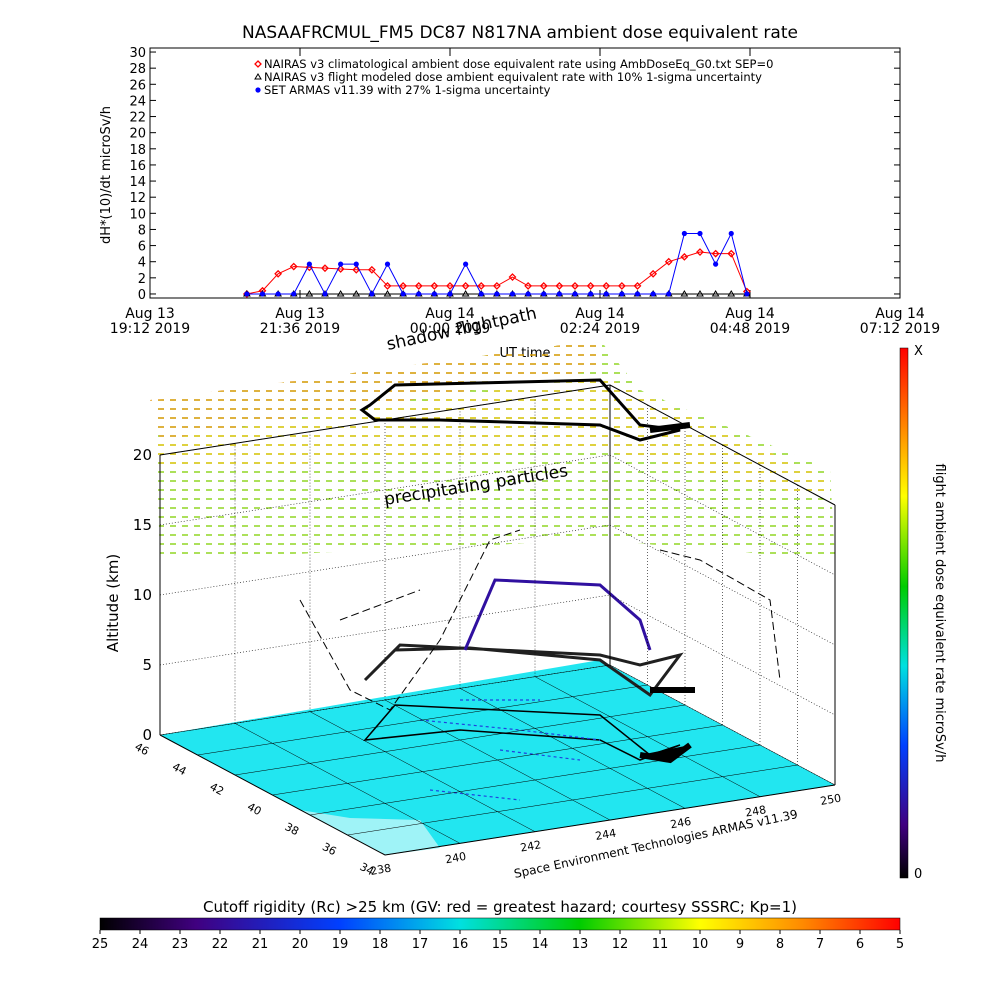  Describe the element at coordinates (142, 263) in the screenshot. I see `y-tick-label: 4` at that location.